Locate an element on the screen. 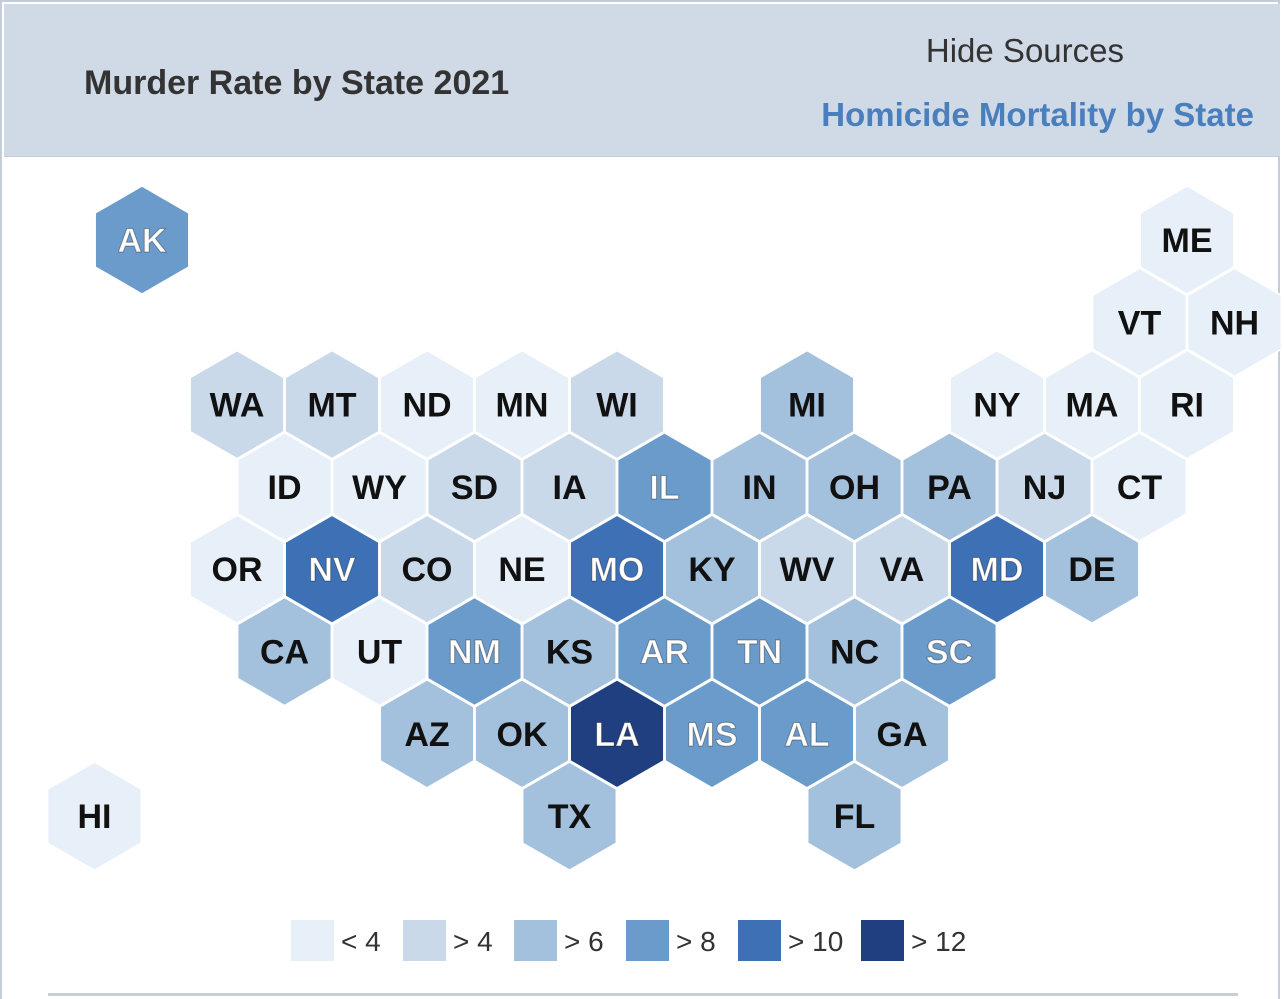 Image resolution: width=1284 pixels, height=999 pixels. state-hex-vt: VT is located at coordinates (1139, 322).